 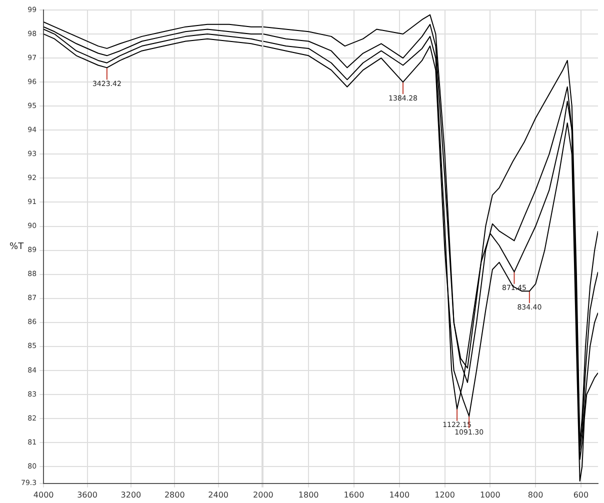 I want to click on x-tick-label: 2400, so click(x=218, y=495).